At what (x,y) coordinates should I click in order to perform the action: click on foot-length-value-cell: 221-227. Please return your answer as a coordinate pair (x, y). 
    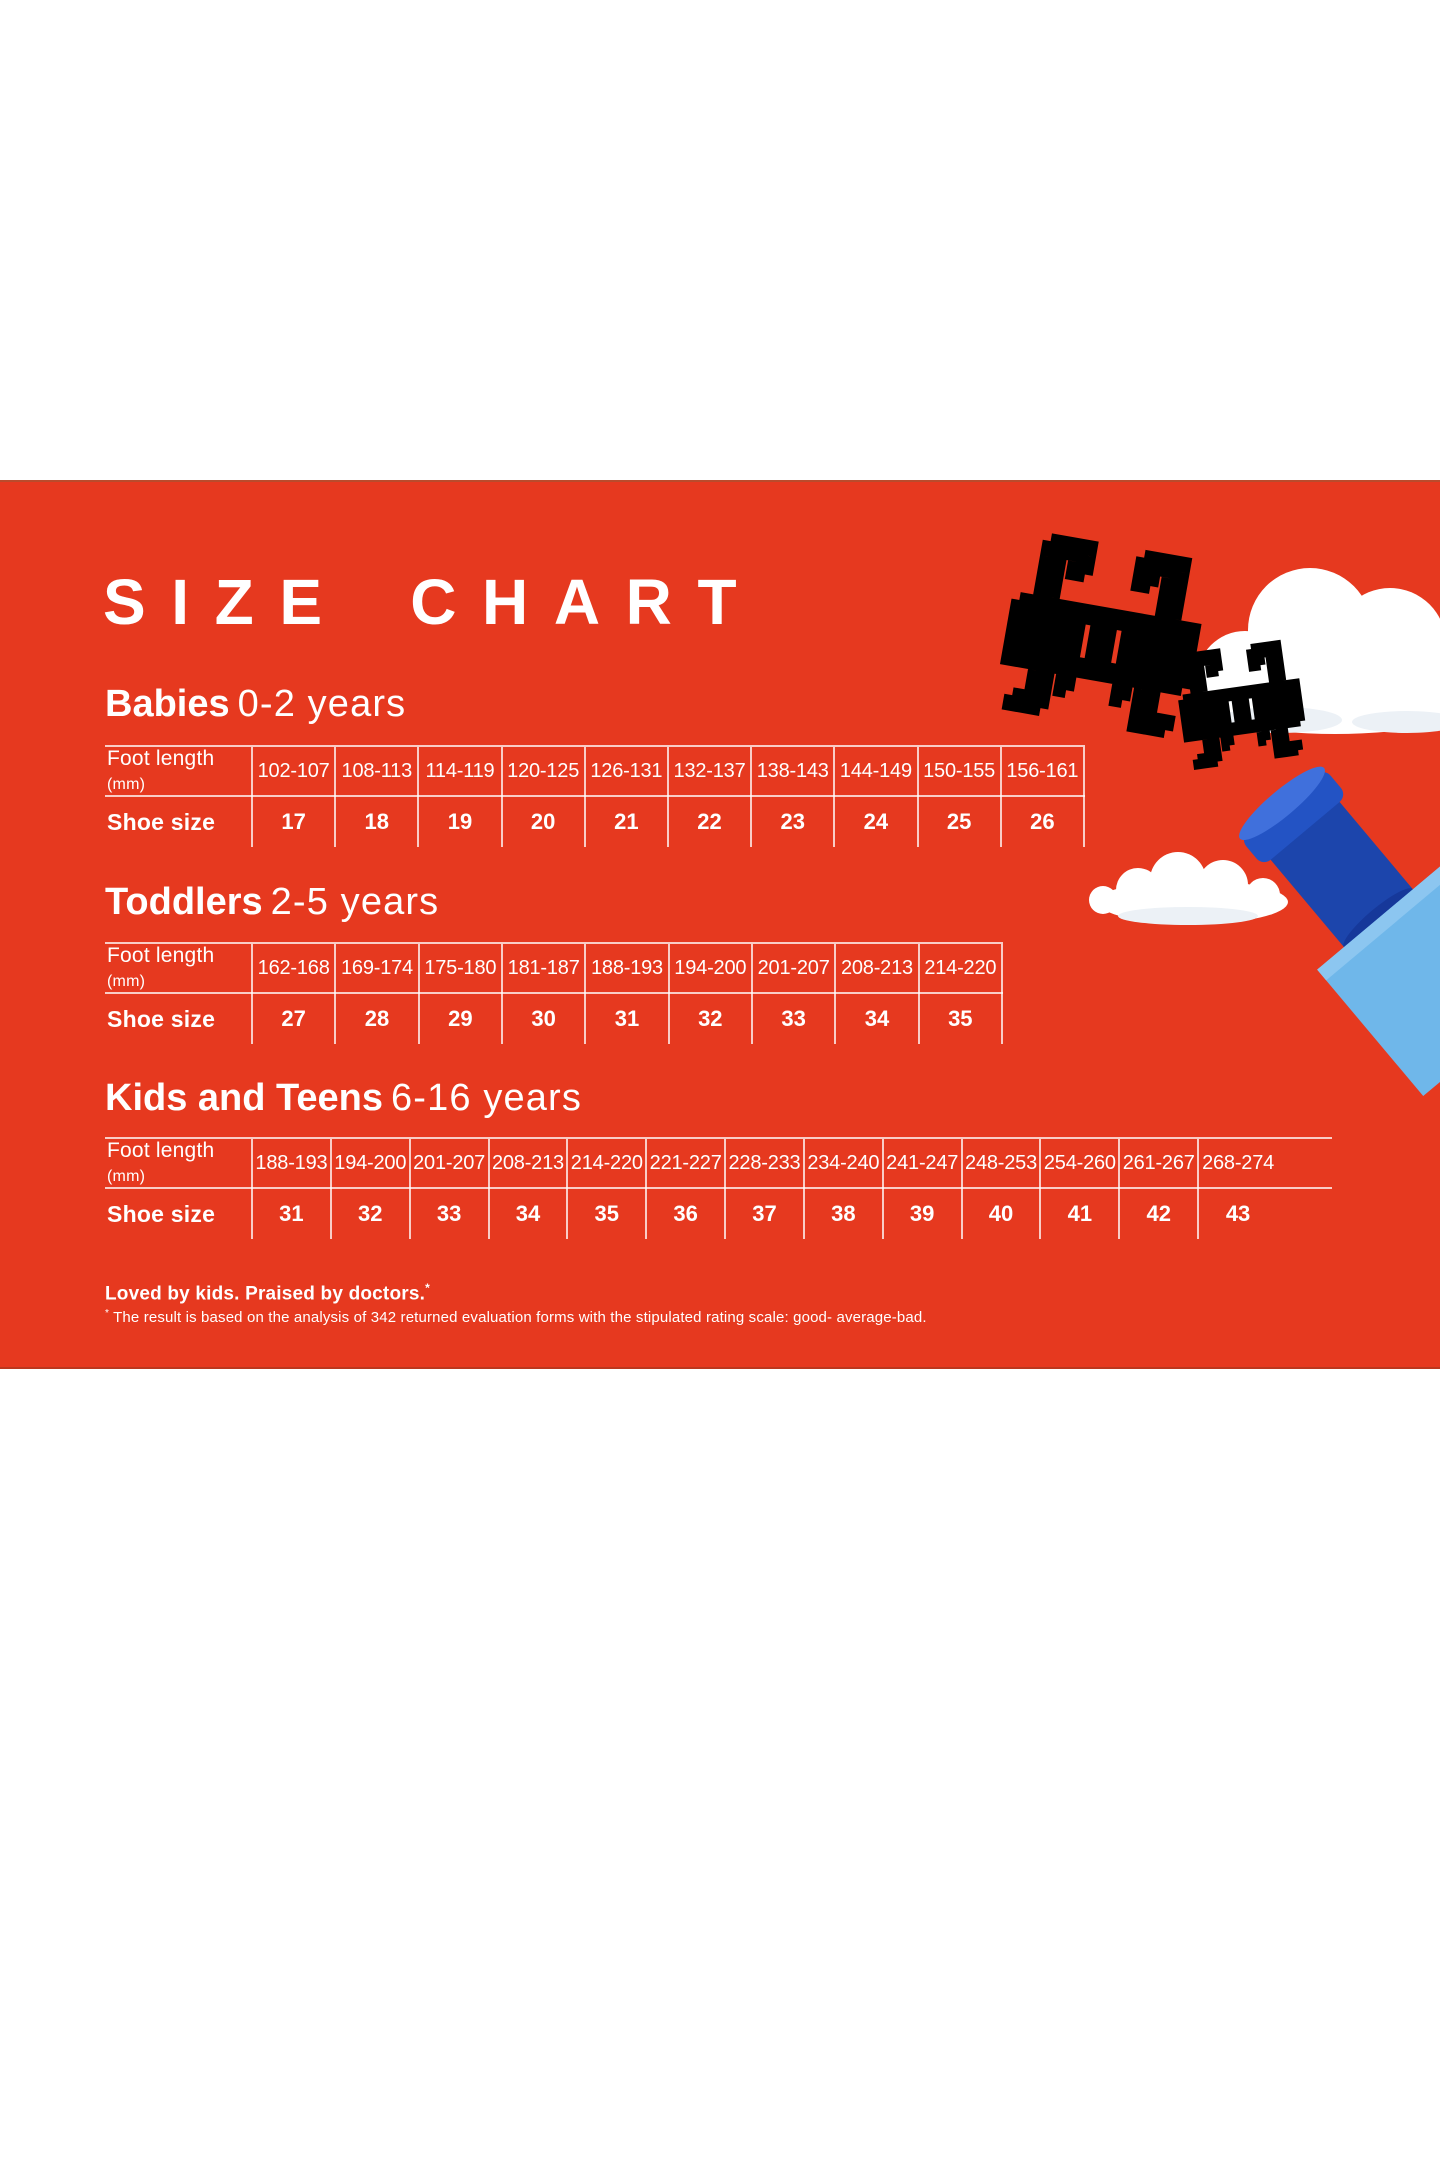
    Looking at the image, I should click on (686, 1163).